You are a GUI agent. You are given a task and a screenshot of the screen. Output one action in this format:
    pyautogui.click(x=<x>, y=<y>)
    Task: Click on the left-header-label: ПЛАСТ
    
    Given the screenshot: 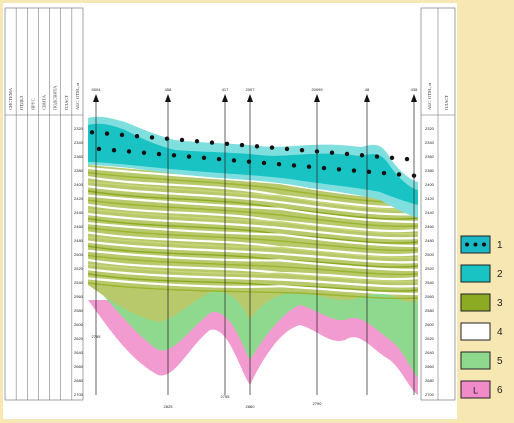 What is the action you would take?
    pyautogui.click(x=66, y=102)
    